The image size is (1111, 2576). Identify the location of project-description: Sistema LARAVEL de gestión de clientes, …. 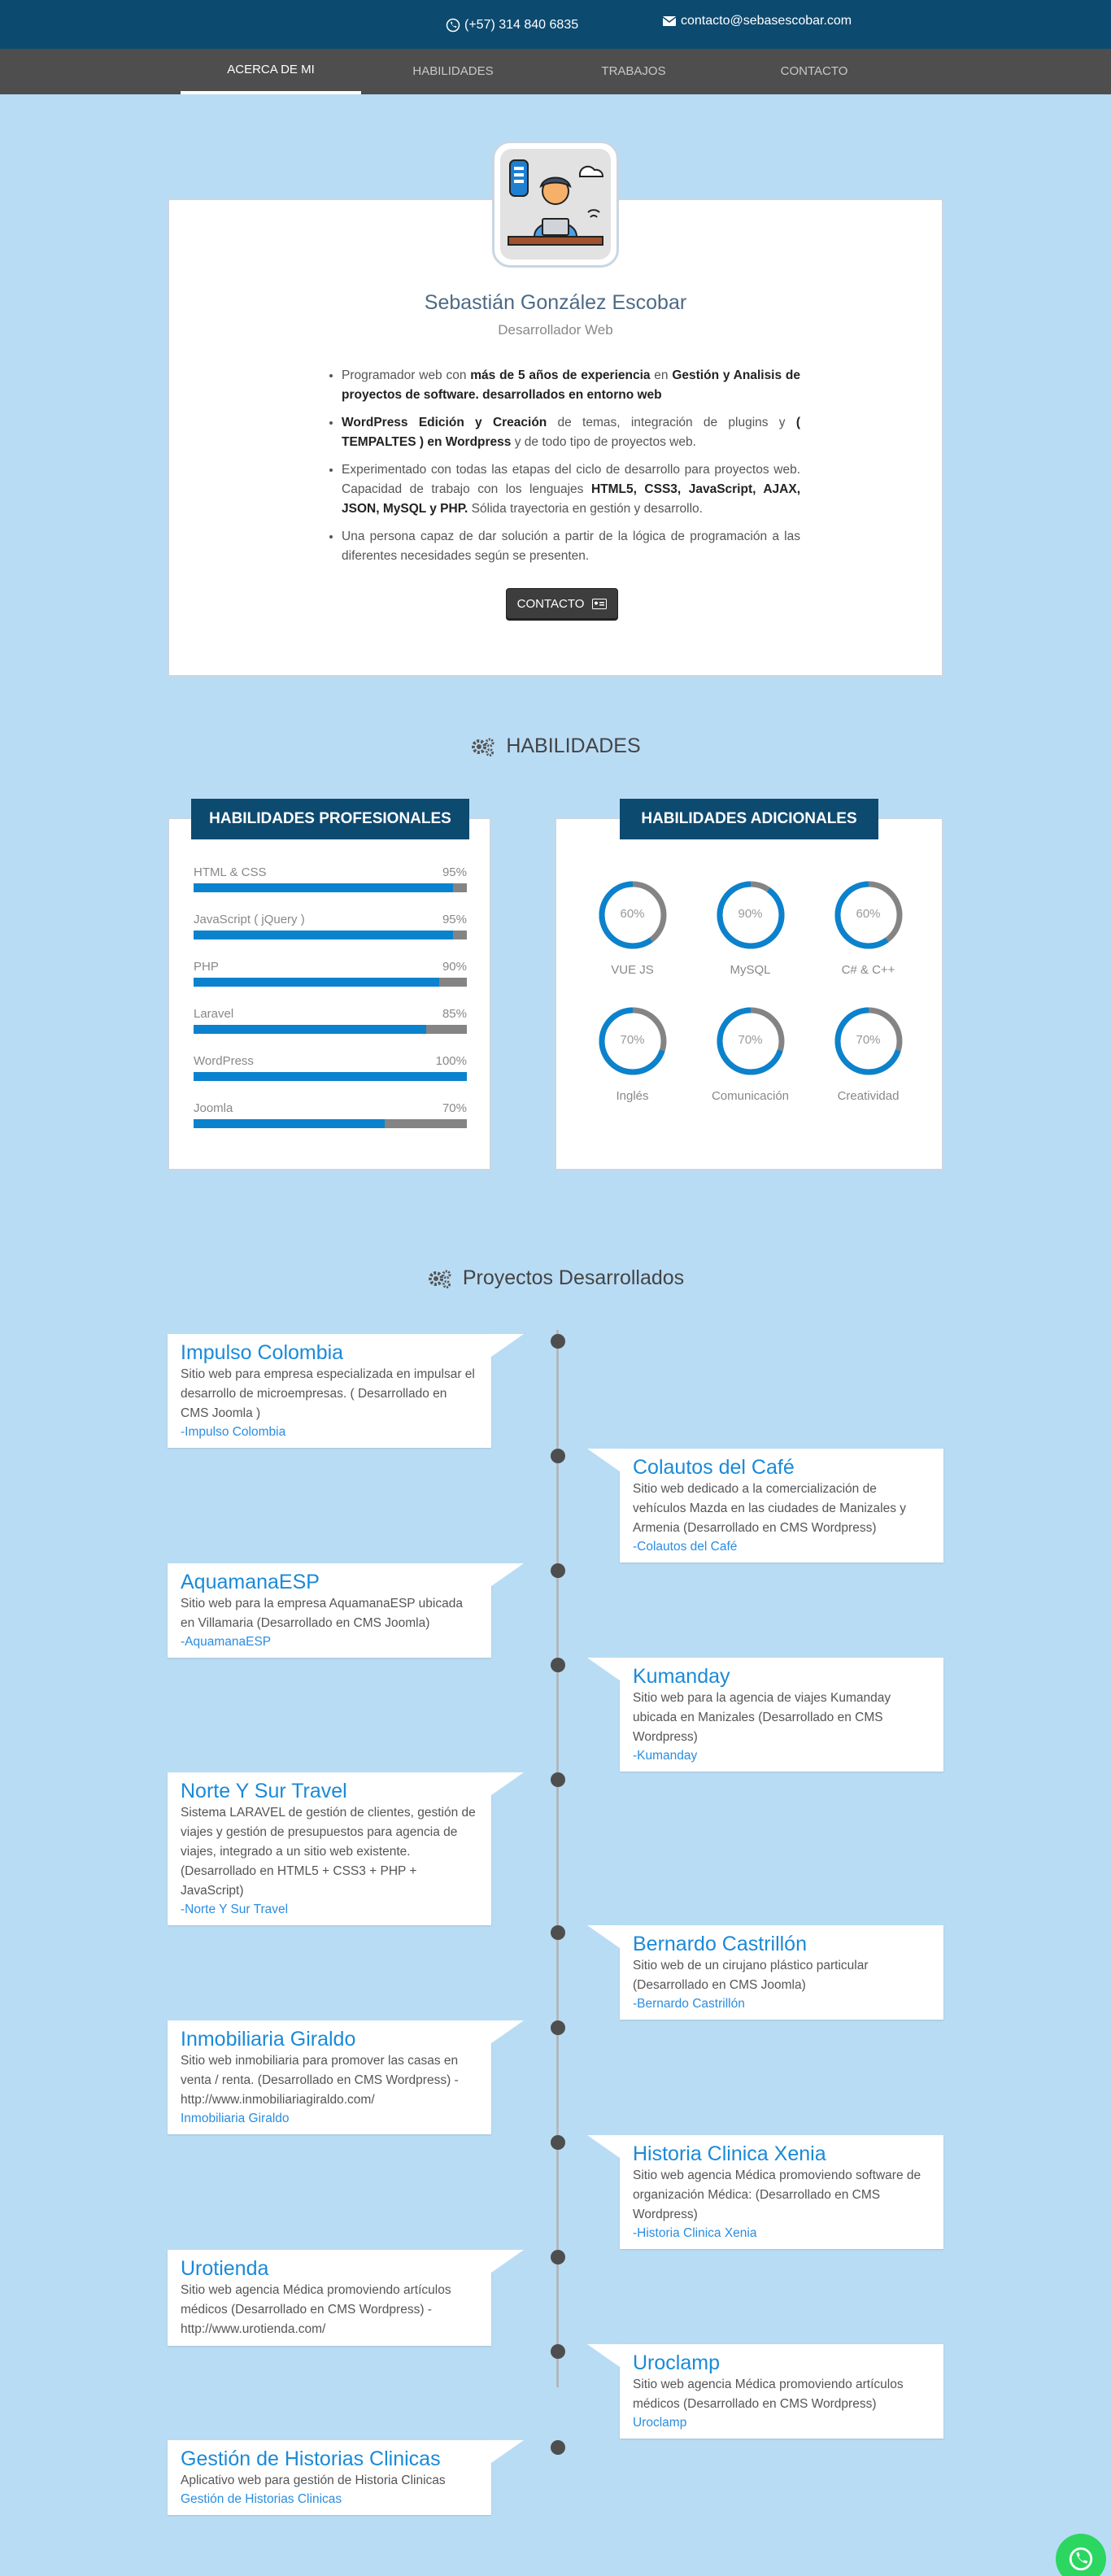
(328, 1852).